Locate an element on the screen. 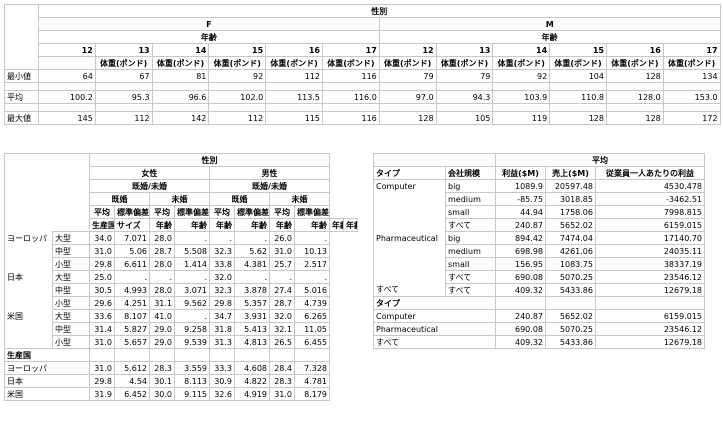 This screenshot has height=426, width=723. t1-cell-value: 79 is located at coordinates (464, 76).